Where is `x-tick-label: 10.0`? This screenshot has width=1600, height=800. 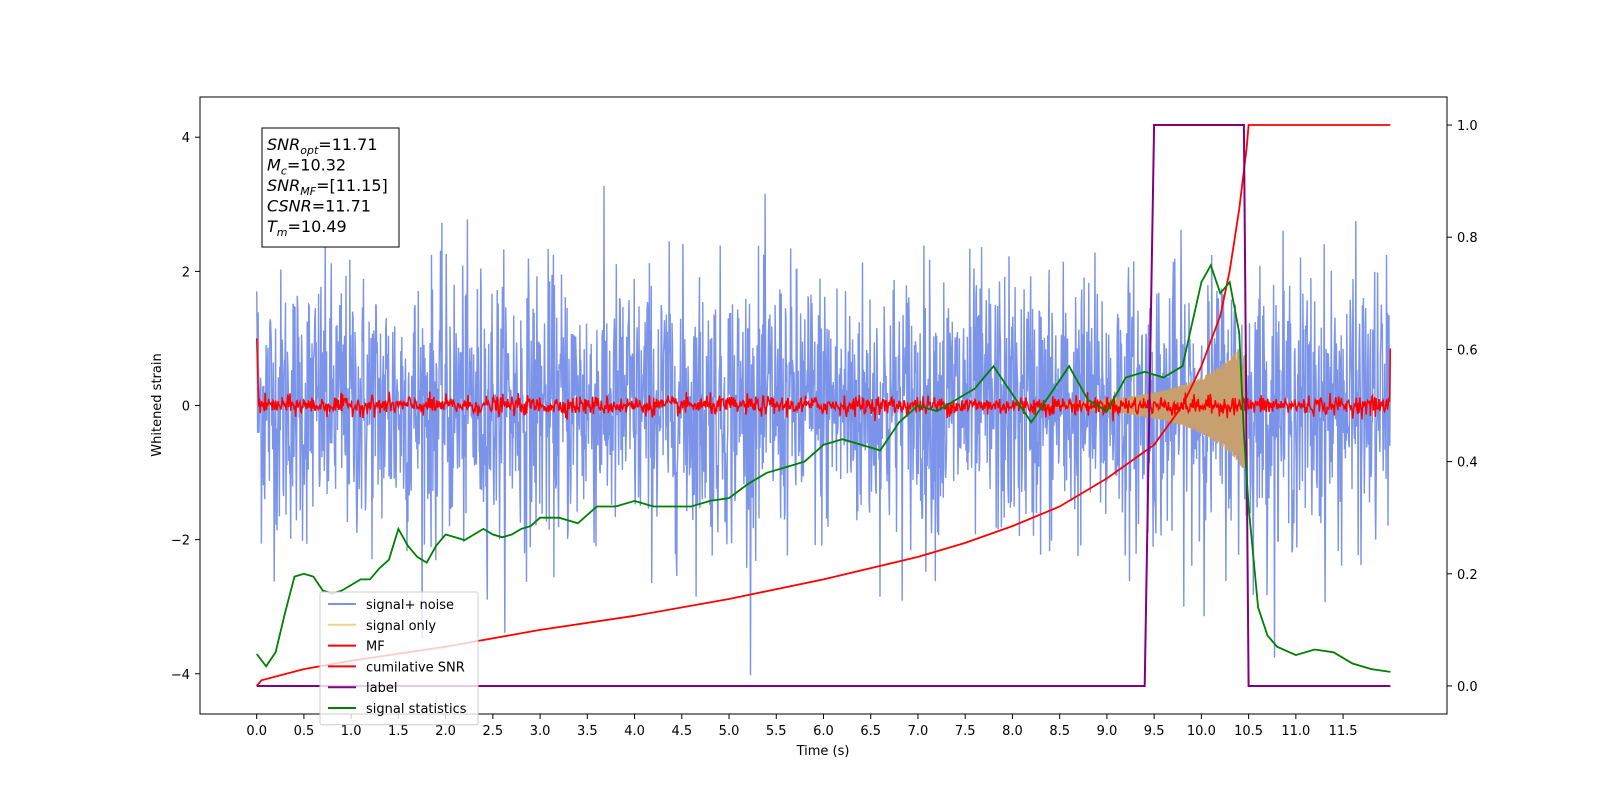
x-tick-label: 10.0 is located at coordinates (1201, 731).